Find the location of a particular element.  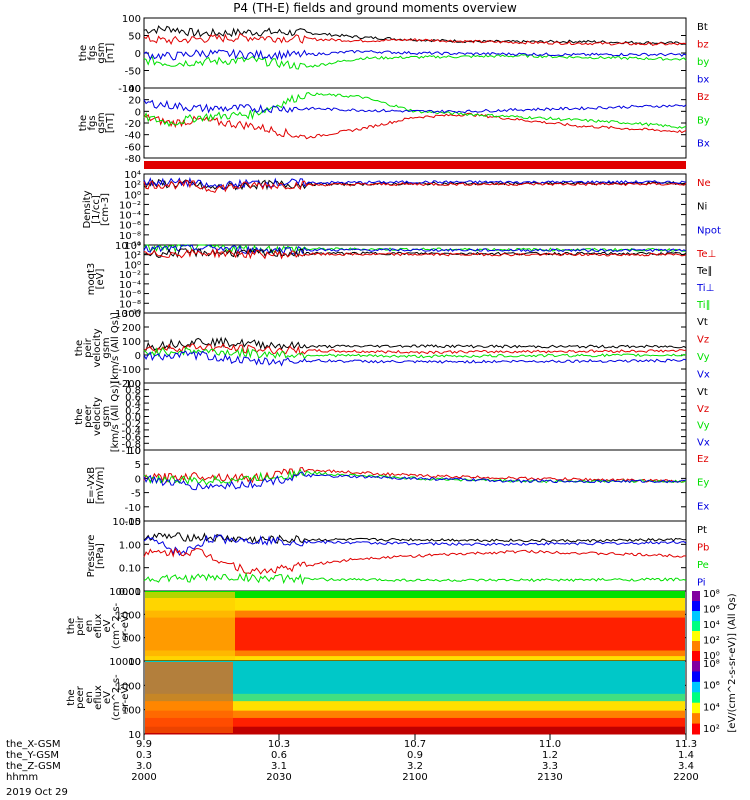

y-axis-label: eV is located at coordinates (107, 697).